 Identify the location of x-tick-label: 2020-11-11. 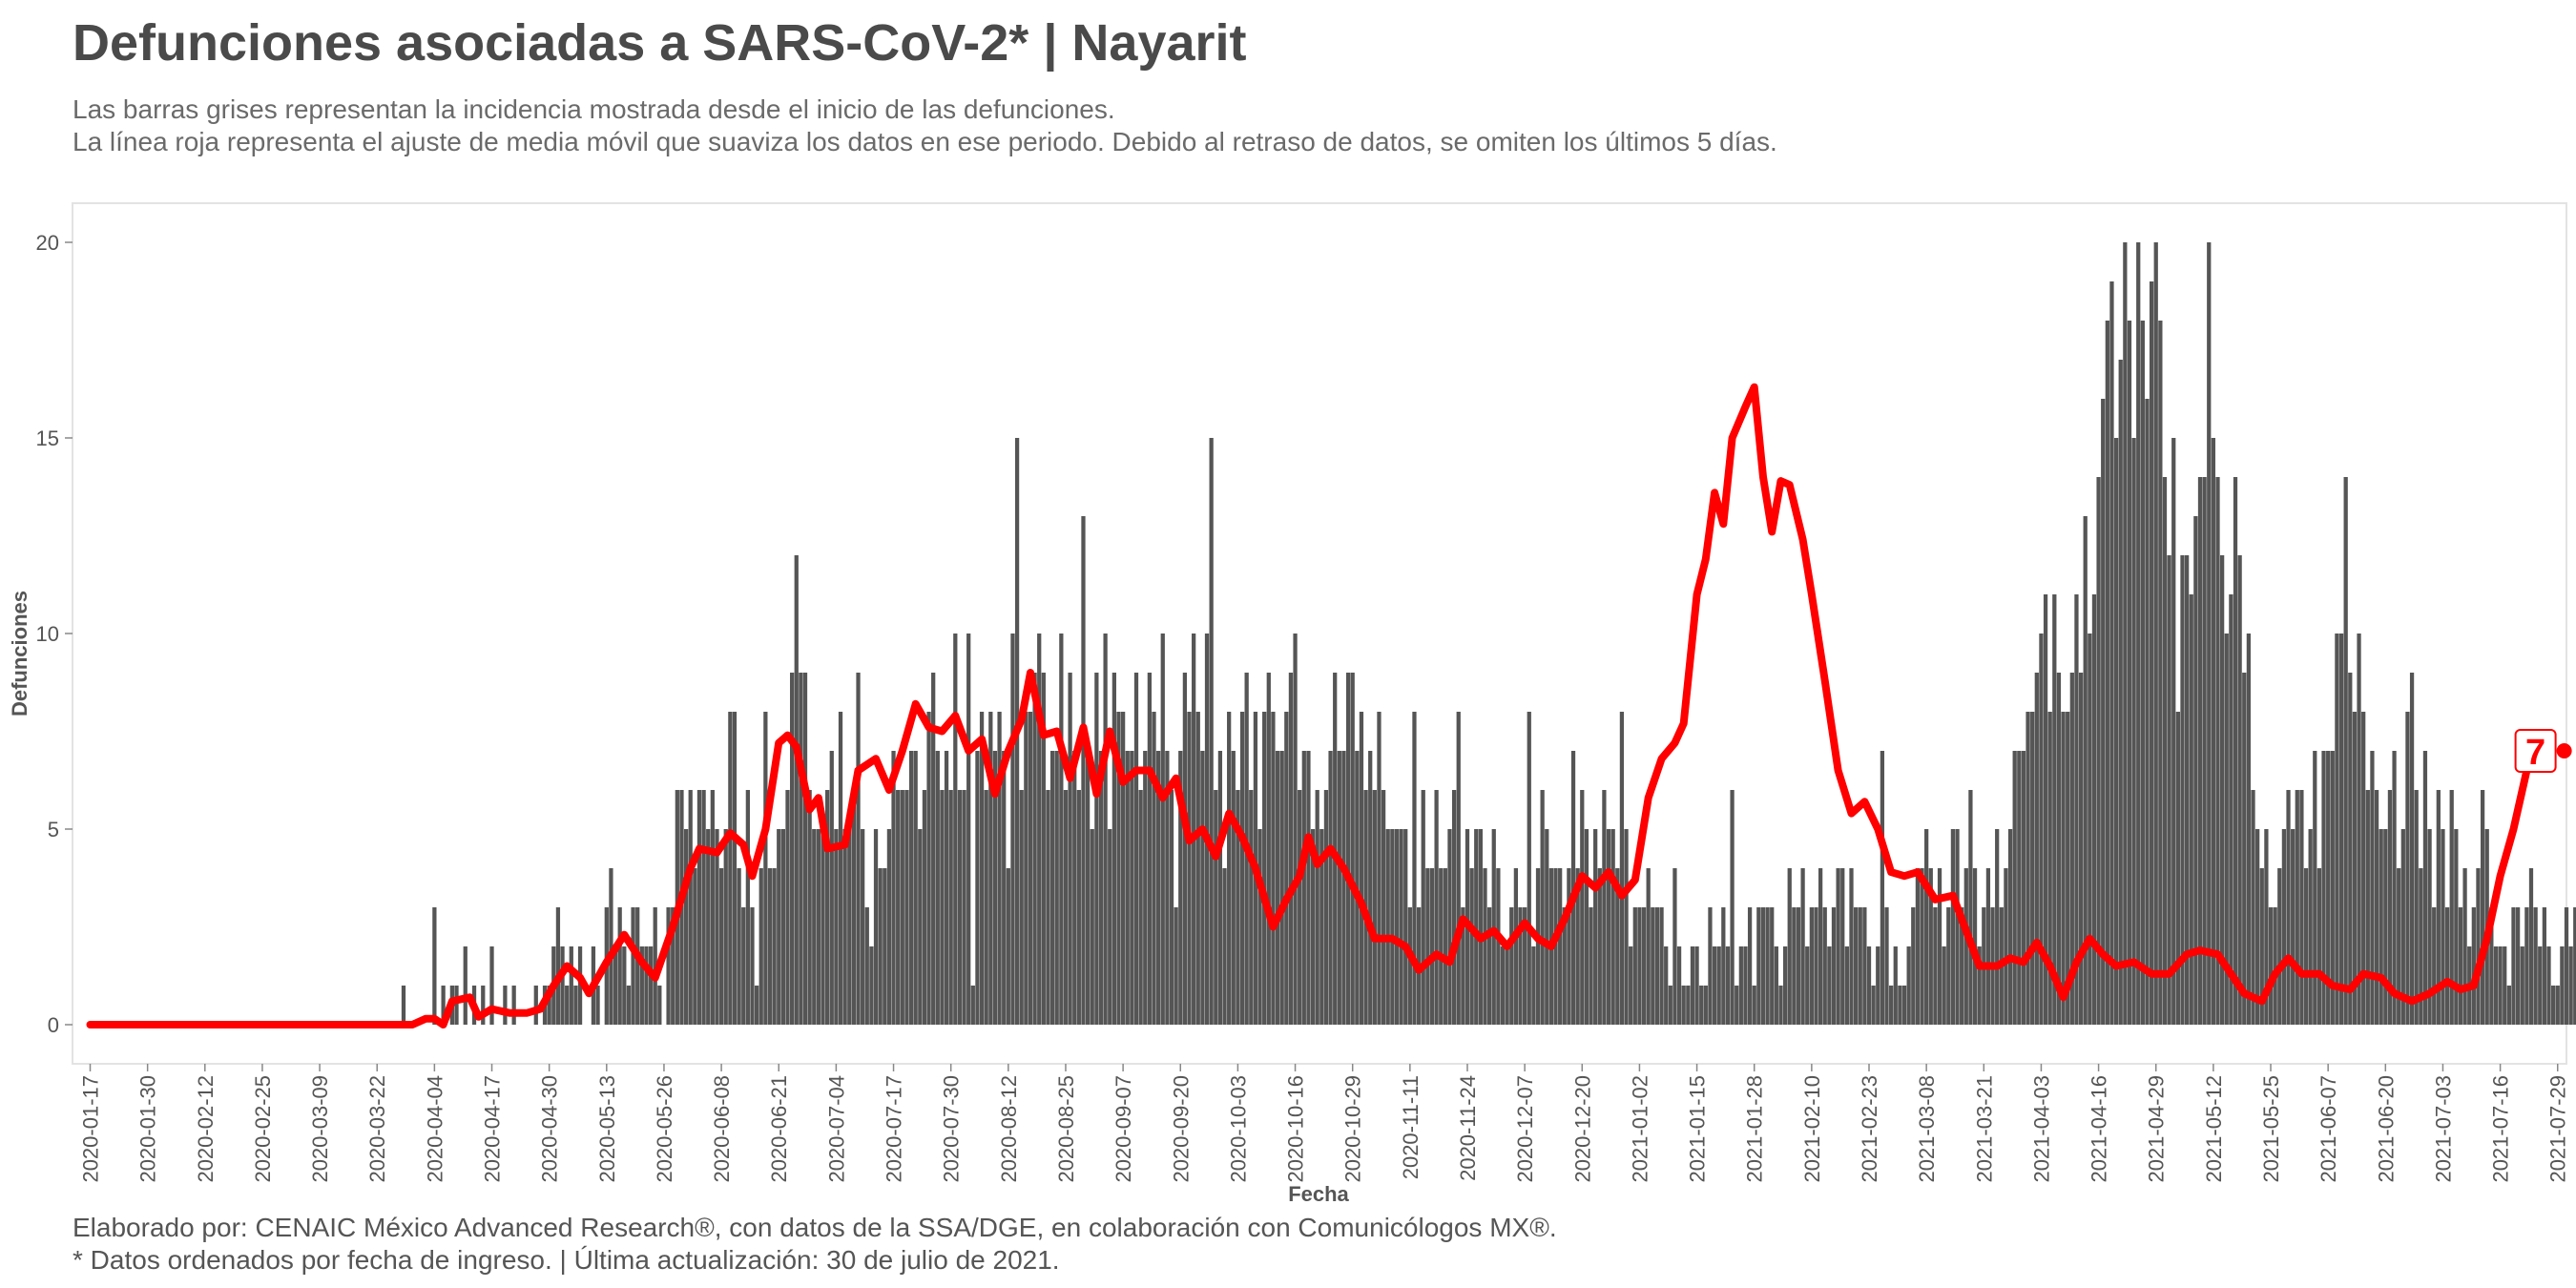
(1411, 1127).